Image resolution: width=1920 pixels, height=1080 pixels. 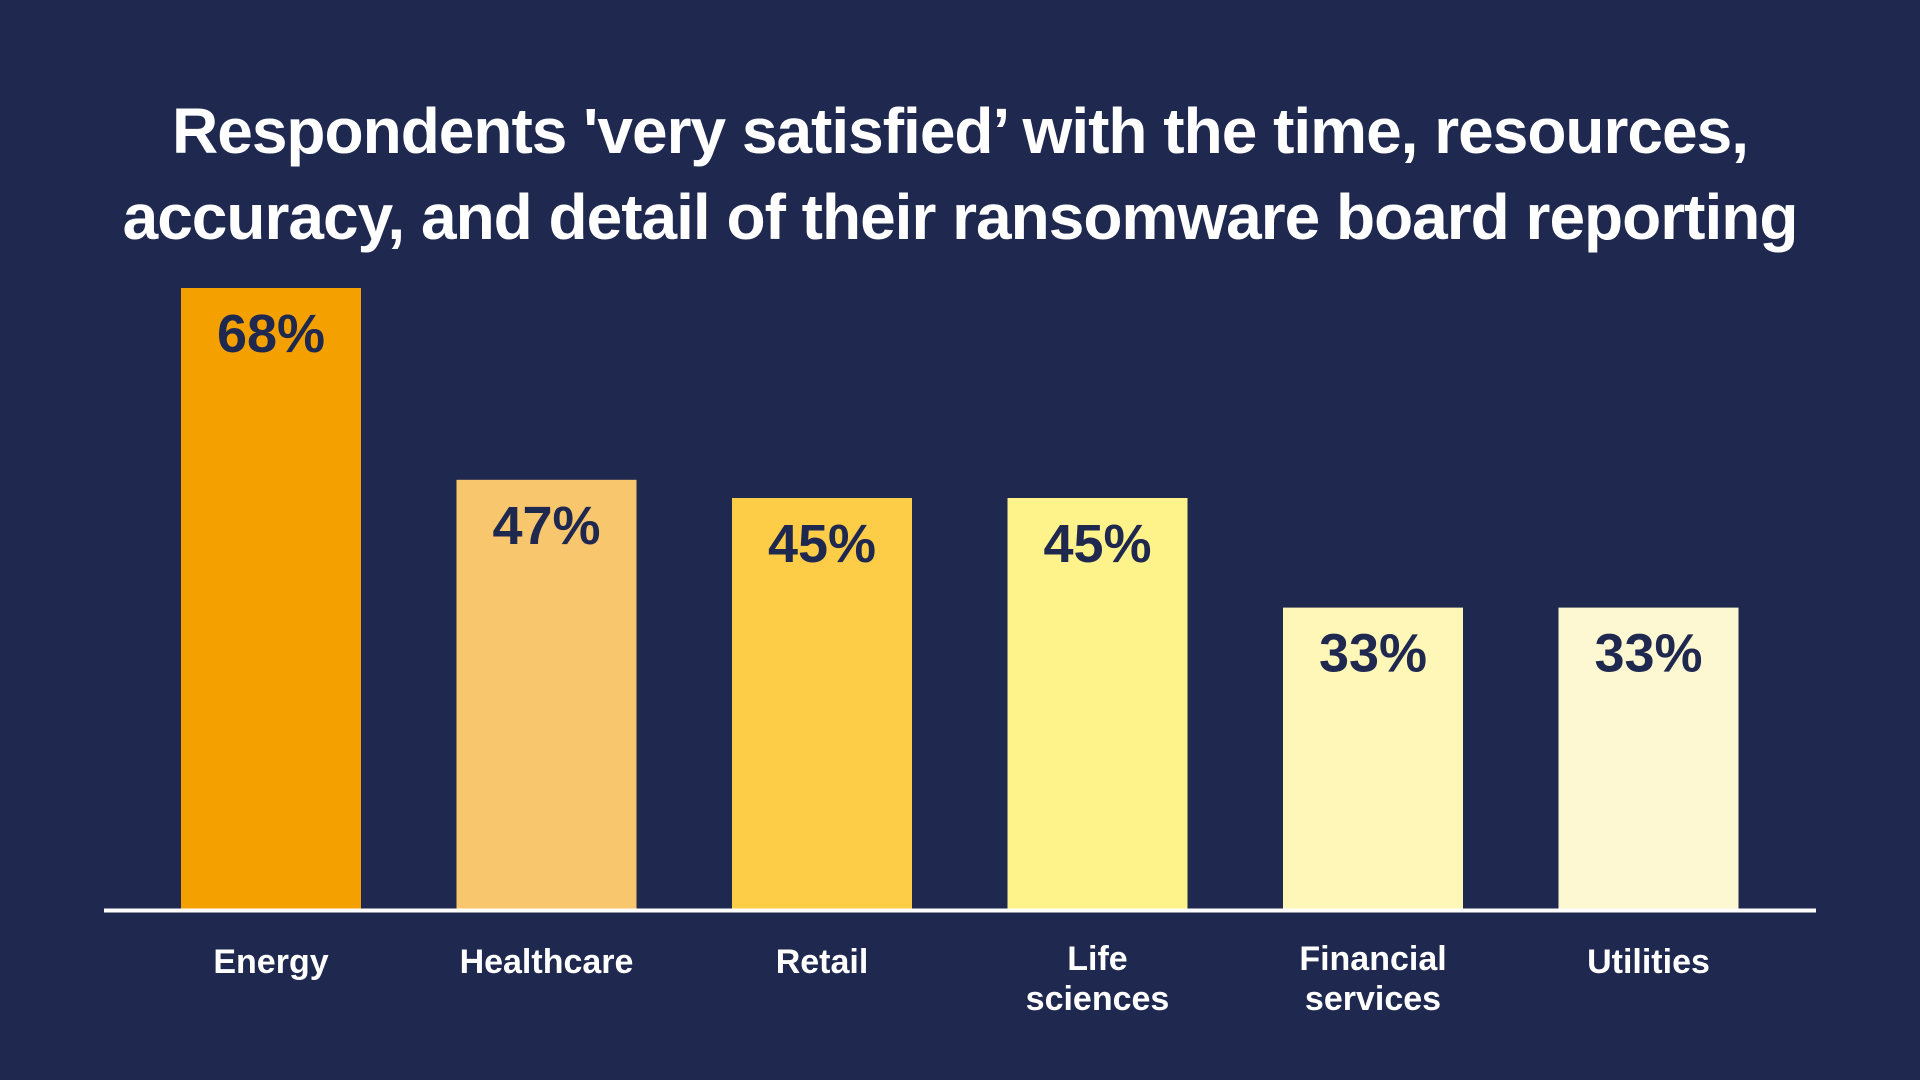 I want to click on x-tick-label-line: Life, so click(x=1097, y=959).